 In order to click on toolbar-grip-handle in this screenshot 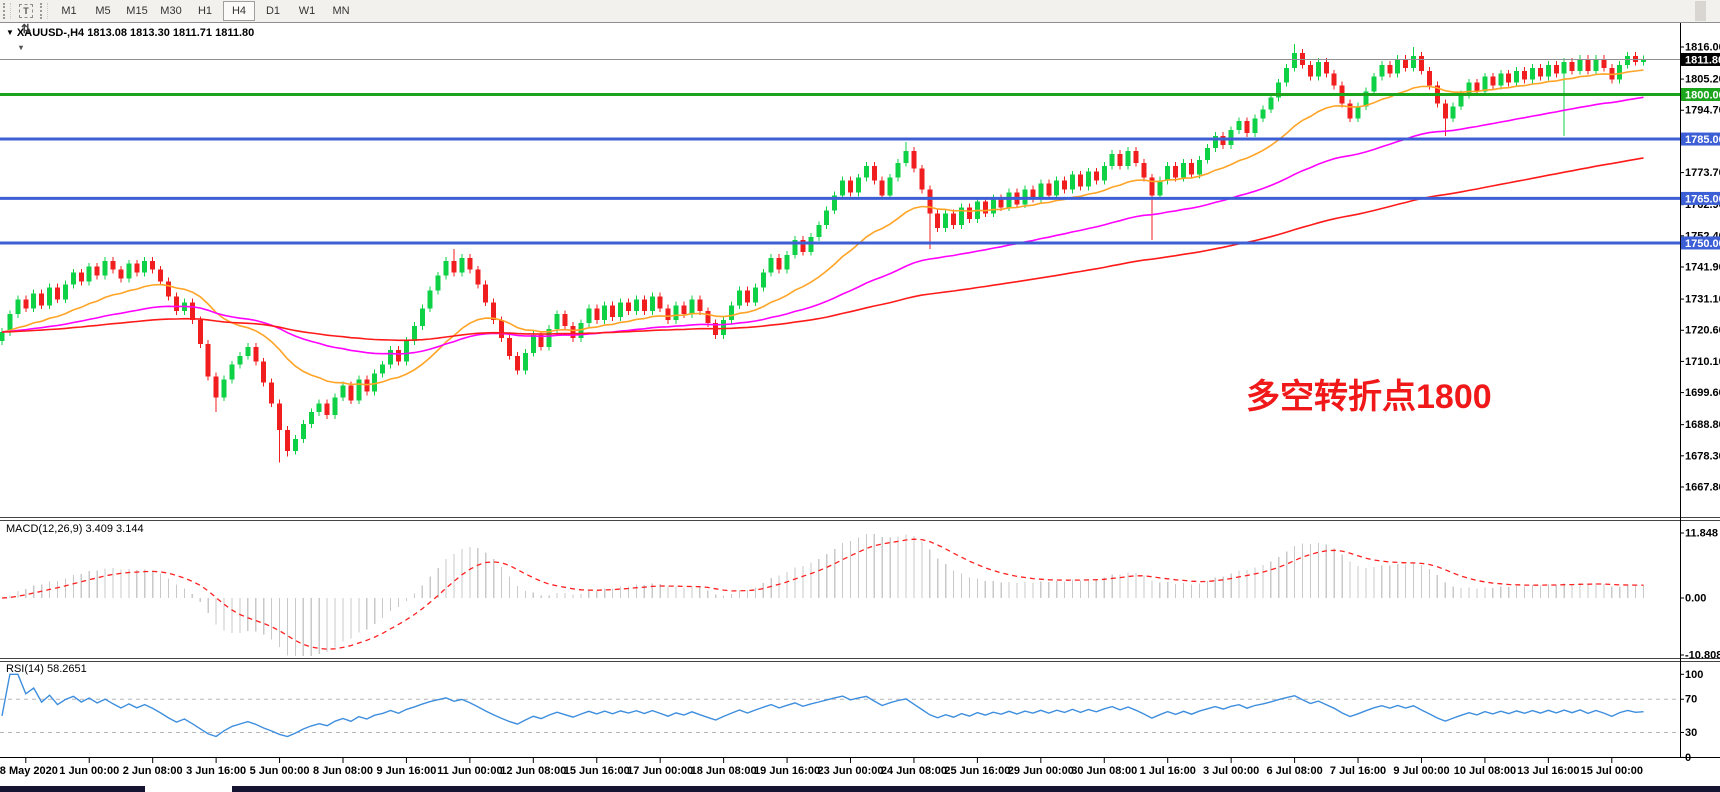, I will do `click(7, 11)`.